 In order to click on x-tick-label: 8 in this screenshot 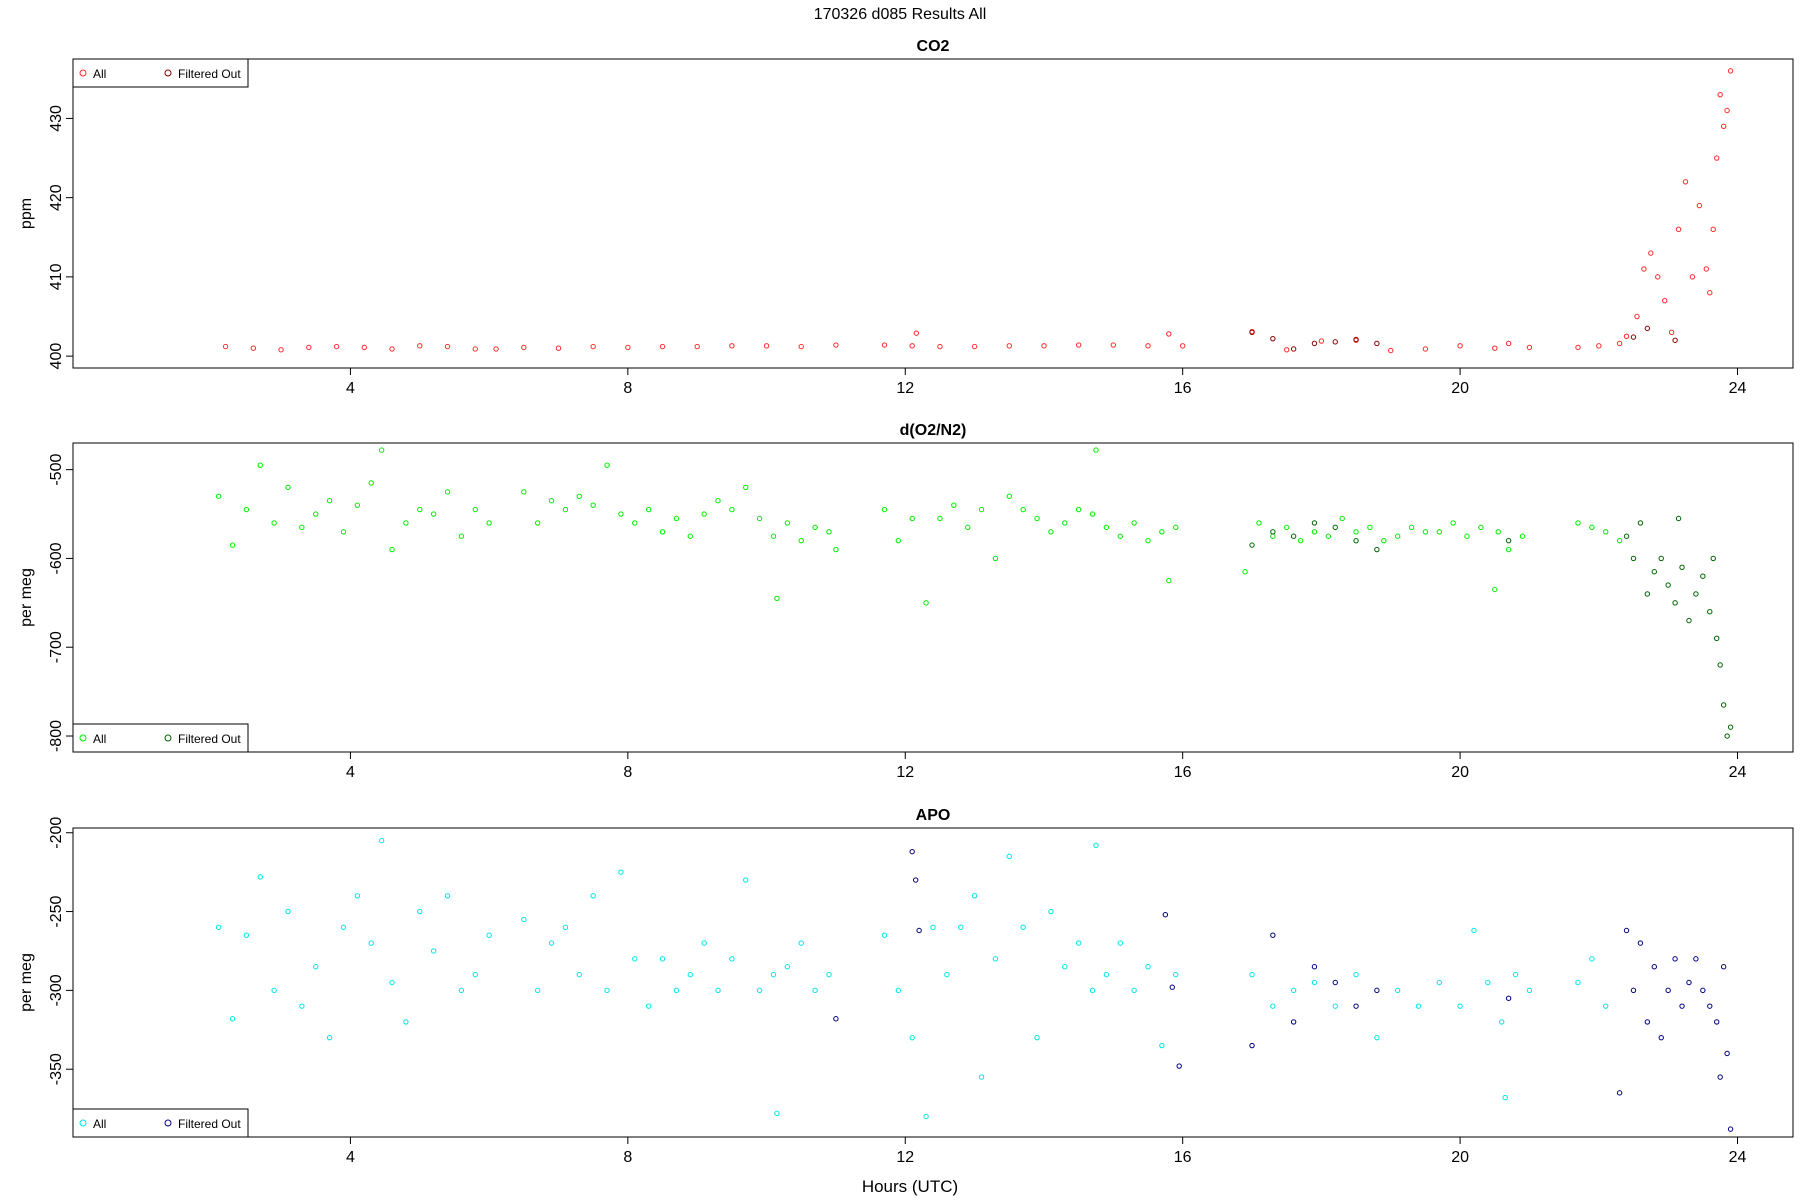, I will do `click(627, 772)`.